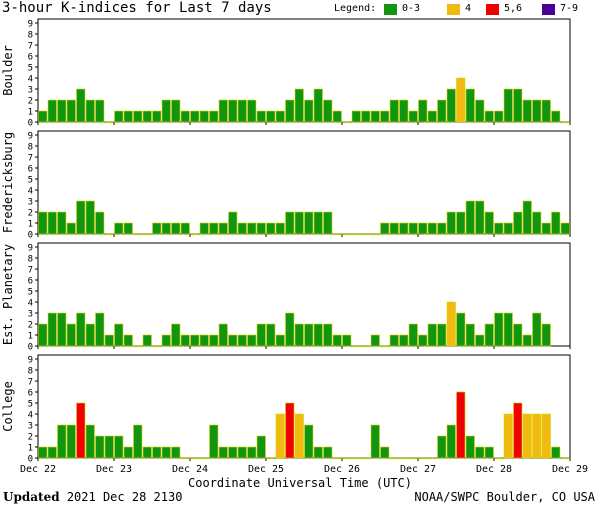  What do you see at coordinates (30, 137) in the screenshot?
I see `y-tick-label: 9` at bounding box center [30, 137].